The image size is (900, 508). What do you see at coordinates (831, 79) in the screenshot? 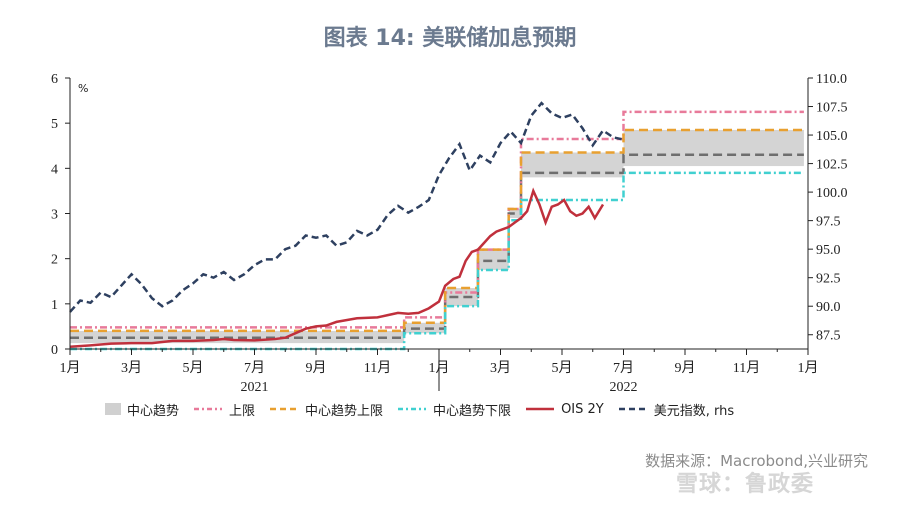
I see `y-right-tick-label: 110.0` at bounding box center [831, 79].